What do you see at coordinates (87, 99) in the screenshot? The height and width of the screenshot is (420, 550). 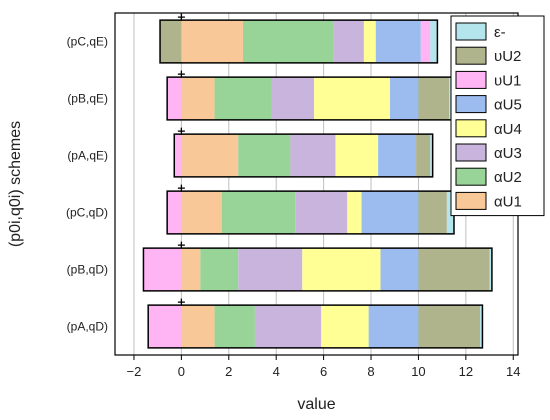 I see `y-category-label-4: (pB,qE)` at bounding box center [87, 99].